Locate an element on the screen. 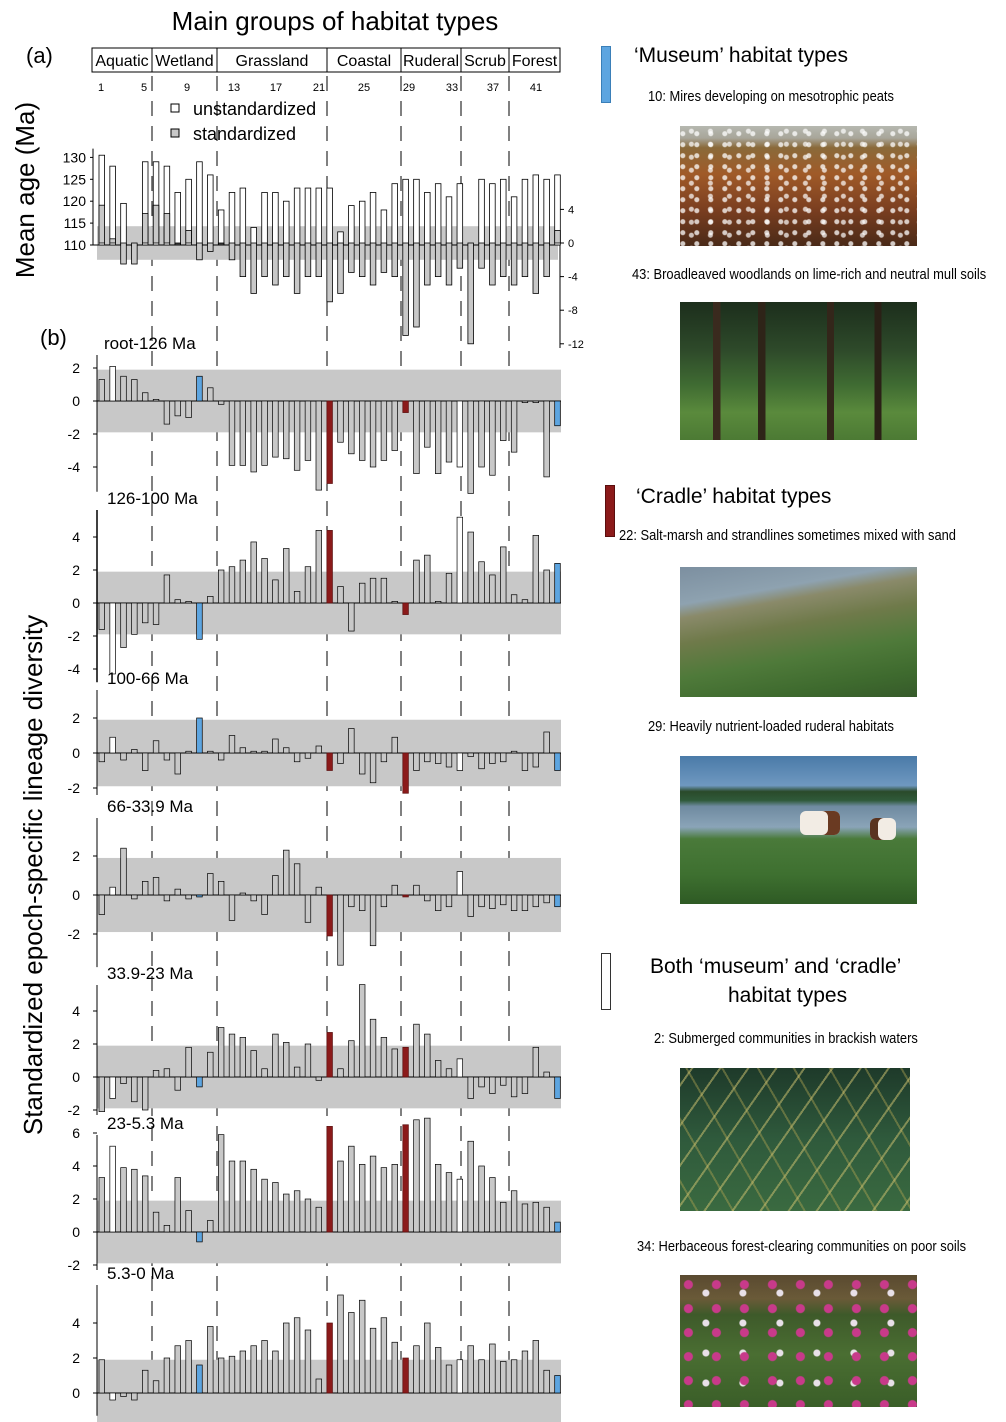 Image resolution: width=1006 pixels, height=1422 pixels. habitat-tick-29: 29 is located at coordinates (409, 88).